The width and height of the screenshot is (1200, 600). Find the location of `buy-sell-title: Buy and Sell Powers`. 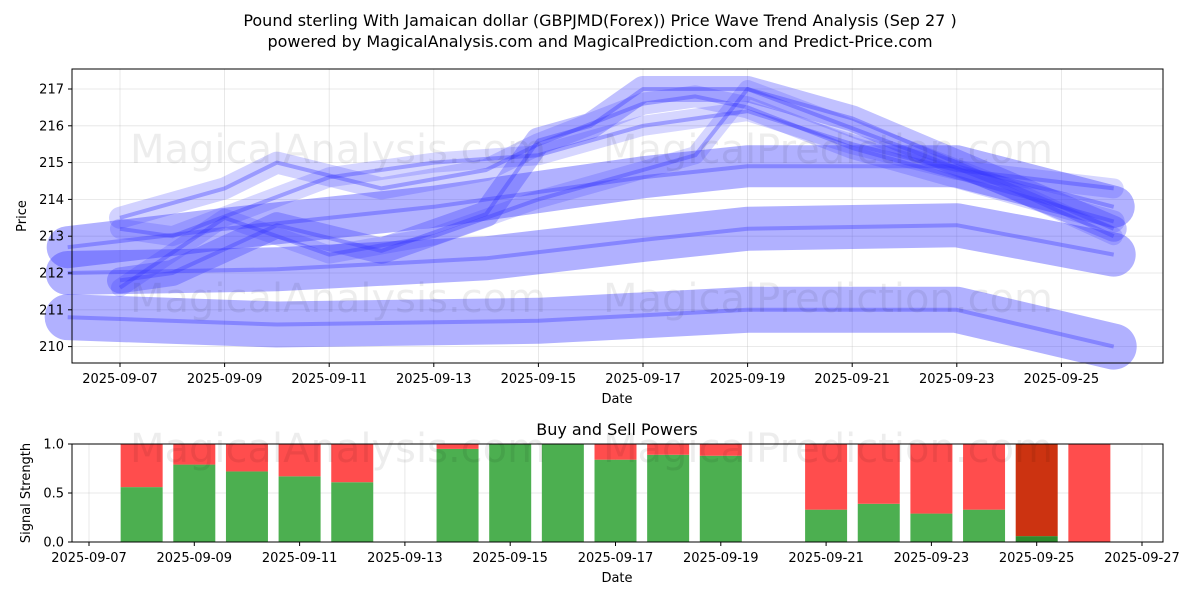

buy-sell-title: Buy and Sell Powers is located at coordinates (617, 429).